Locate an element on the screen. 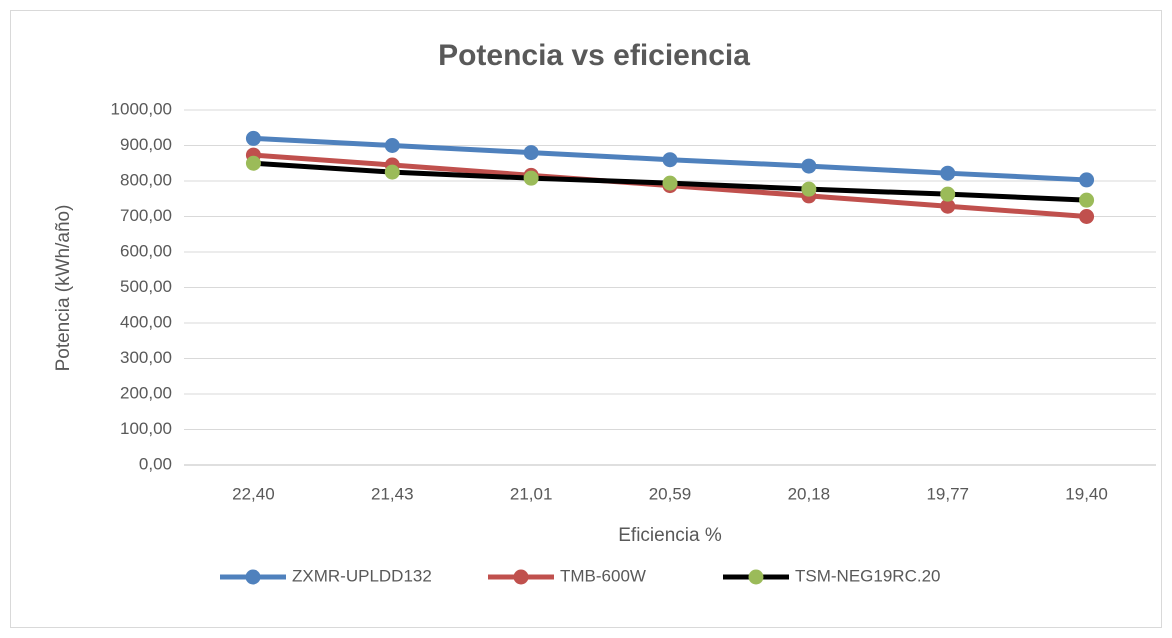  x-tick-label: 21,01 is located at coordinates (531, 493).